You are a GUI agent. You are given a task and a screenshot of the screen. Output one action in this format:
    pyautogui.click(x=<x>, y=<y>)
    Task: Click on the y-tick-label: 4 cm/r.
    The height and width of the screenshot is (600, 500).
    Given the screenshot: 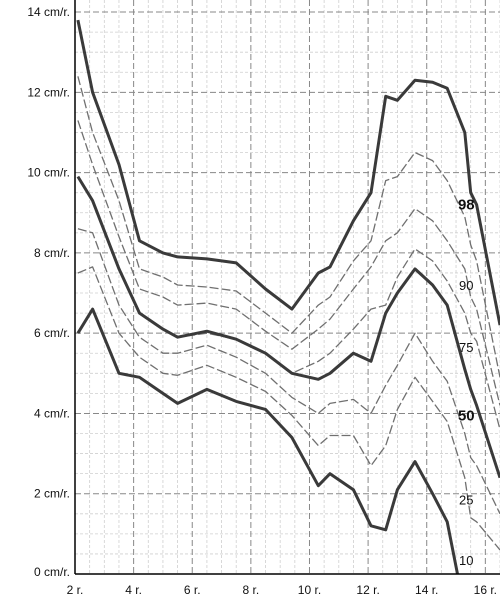 What is the action you would take?
    pyautogui.click(x=52, y=413)
    